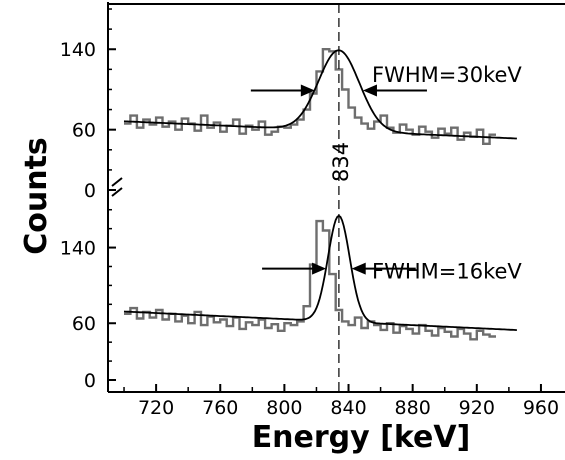  I want to click on x-tick-label: 720, so click(156, 408).